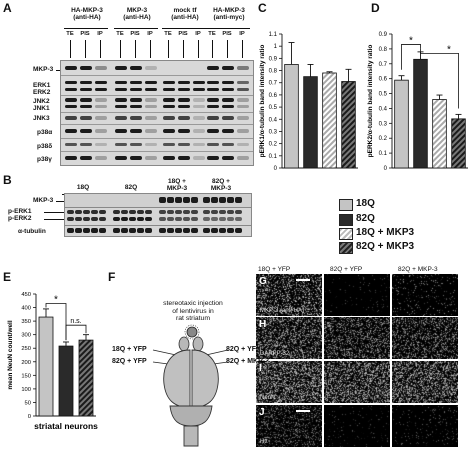 The image size is (474, 452). What do you see at coordinates (85, 34) in the screenshot?
I see `lane-label: PIS` at bounding box center [85, 34].